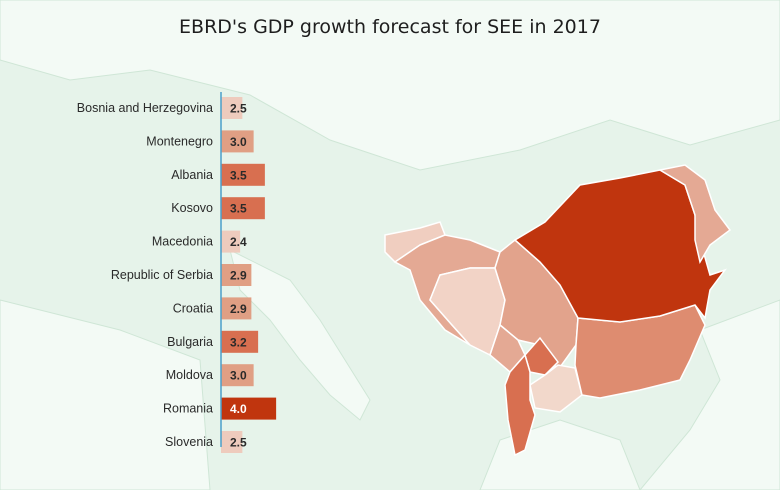 Image resolution: width=780 pixels, height=490 pixels. I want to click on category-label: Kosovo, so click(192, 208).